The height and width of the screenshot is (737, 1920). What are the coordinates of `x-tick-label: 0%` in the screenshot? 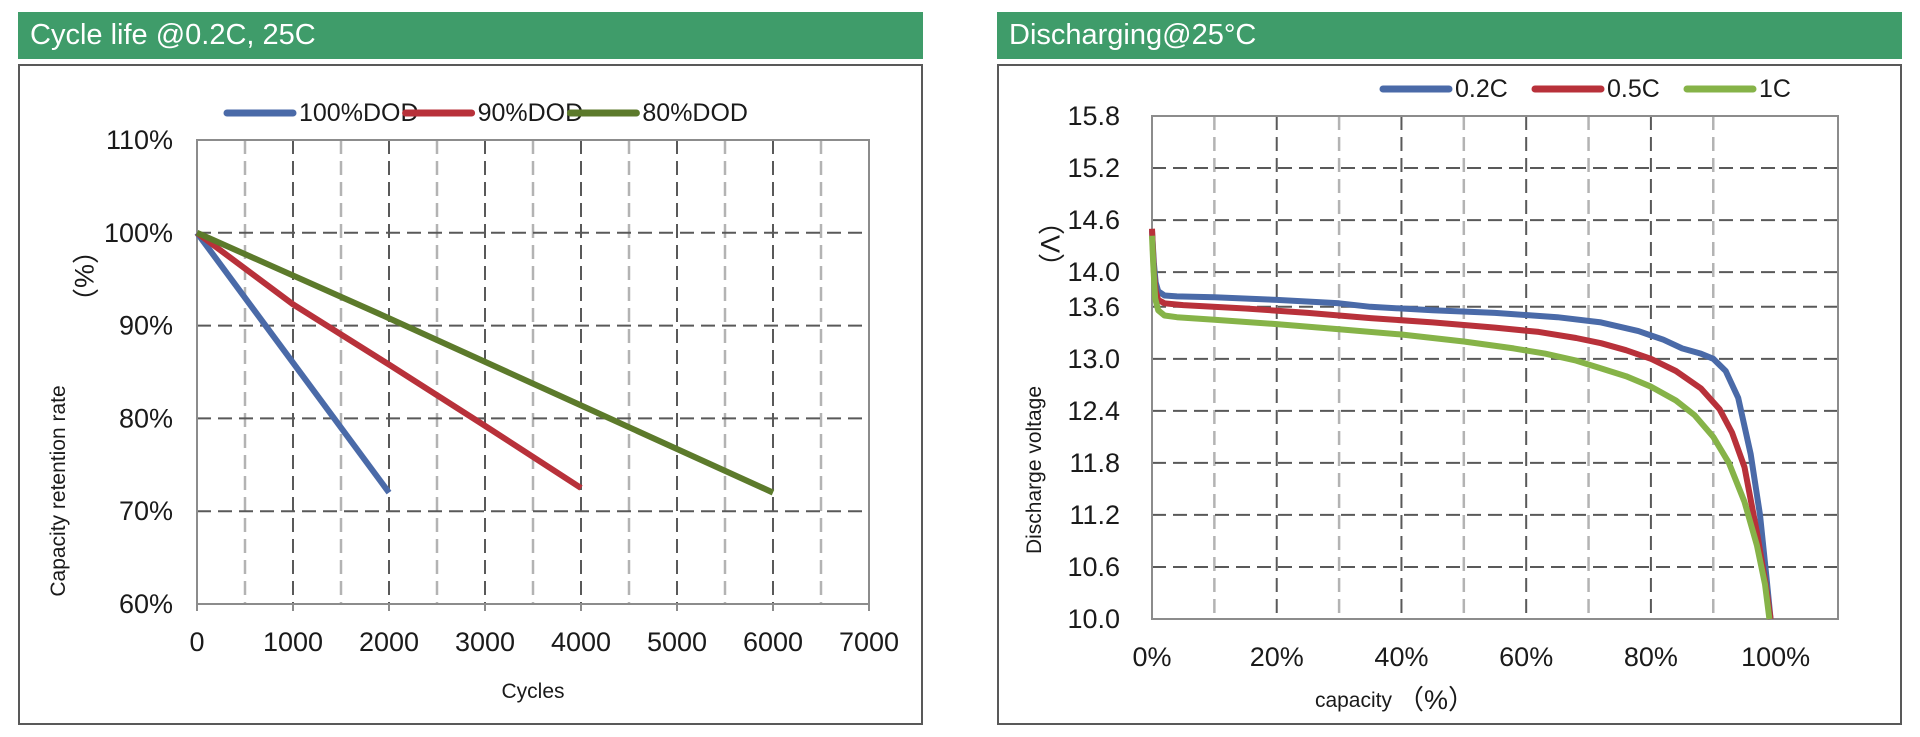 It's located at (1151, 657).